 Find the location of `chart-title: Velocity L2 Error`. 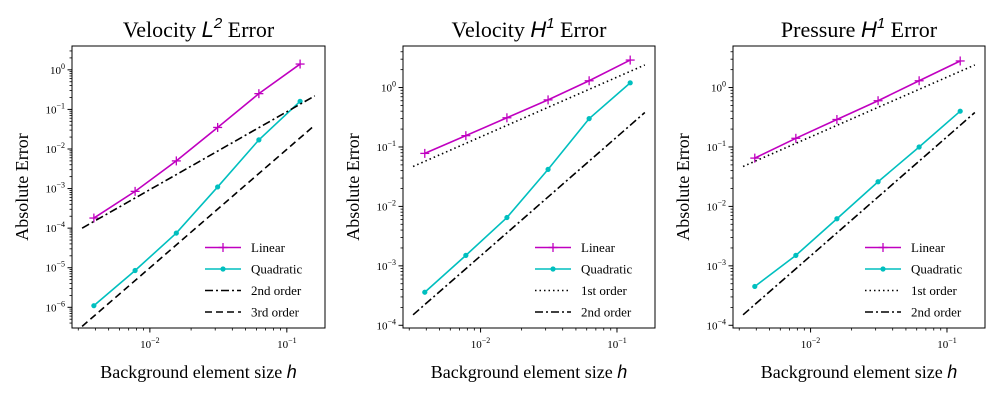

chart-title: Velocity L2 Error is located at coordinates (199, 28).